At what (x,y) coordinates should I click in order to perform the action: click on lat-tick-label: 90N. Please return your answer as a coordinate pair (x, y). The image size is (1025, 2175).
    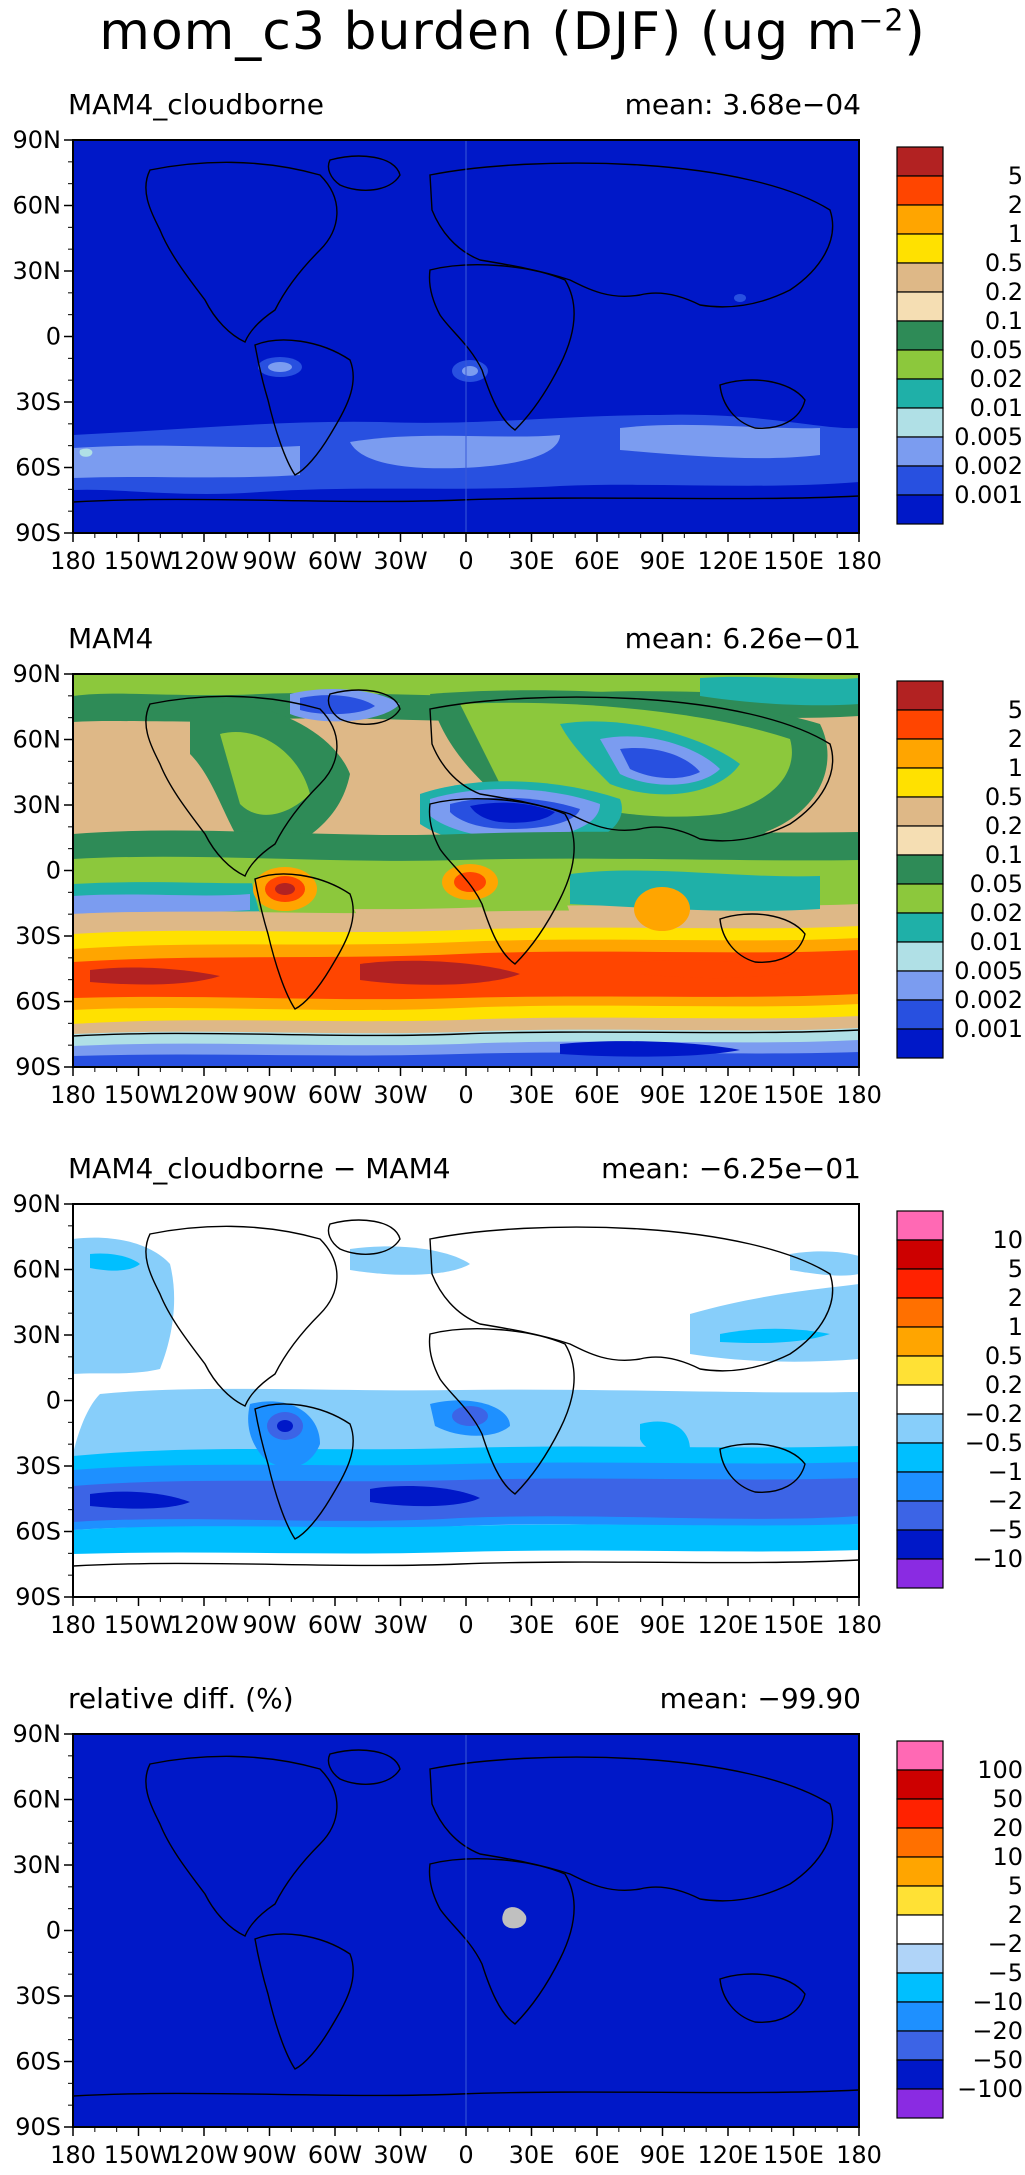
    Looking at the image, I should click on (37, 674).